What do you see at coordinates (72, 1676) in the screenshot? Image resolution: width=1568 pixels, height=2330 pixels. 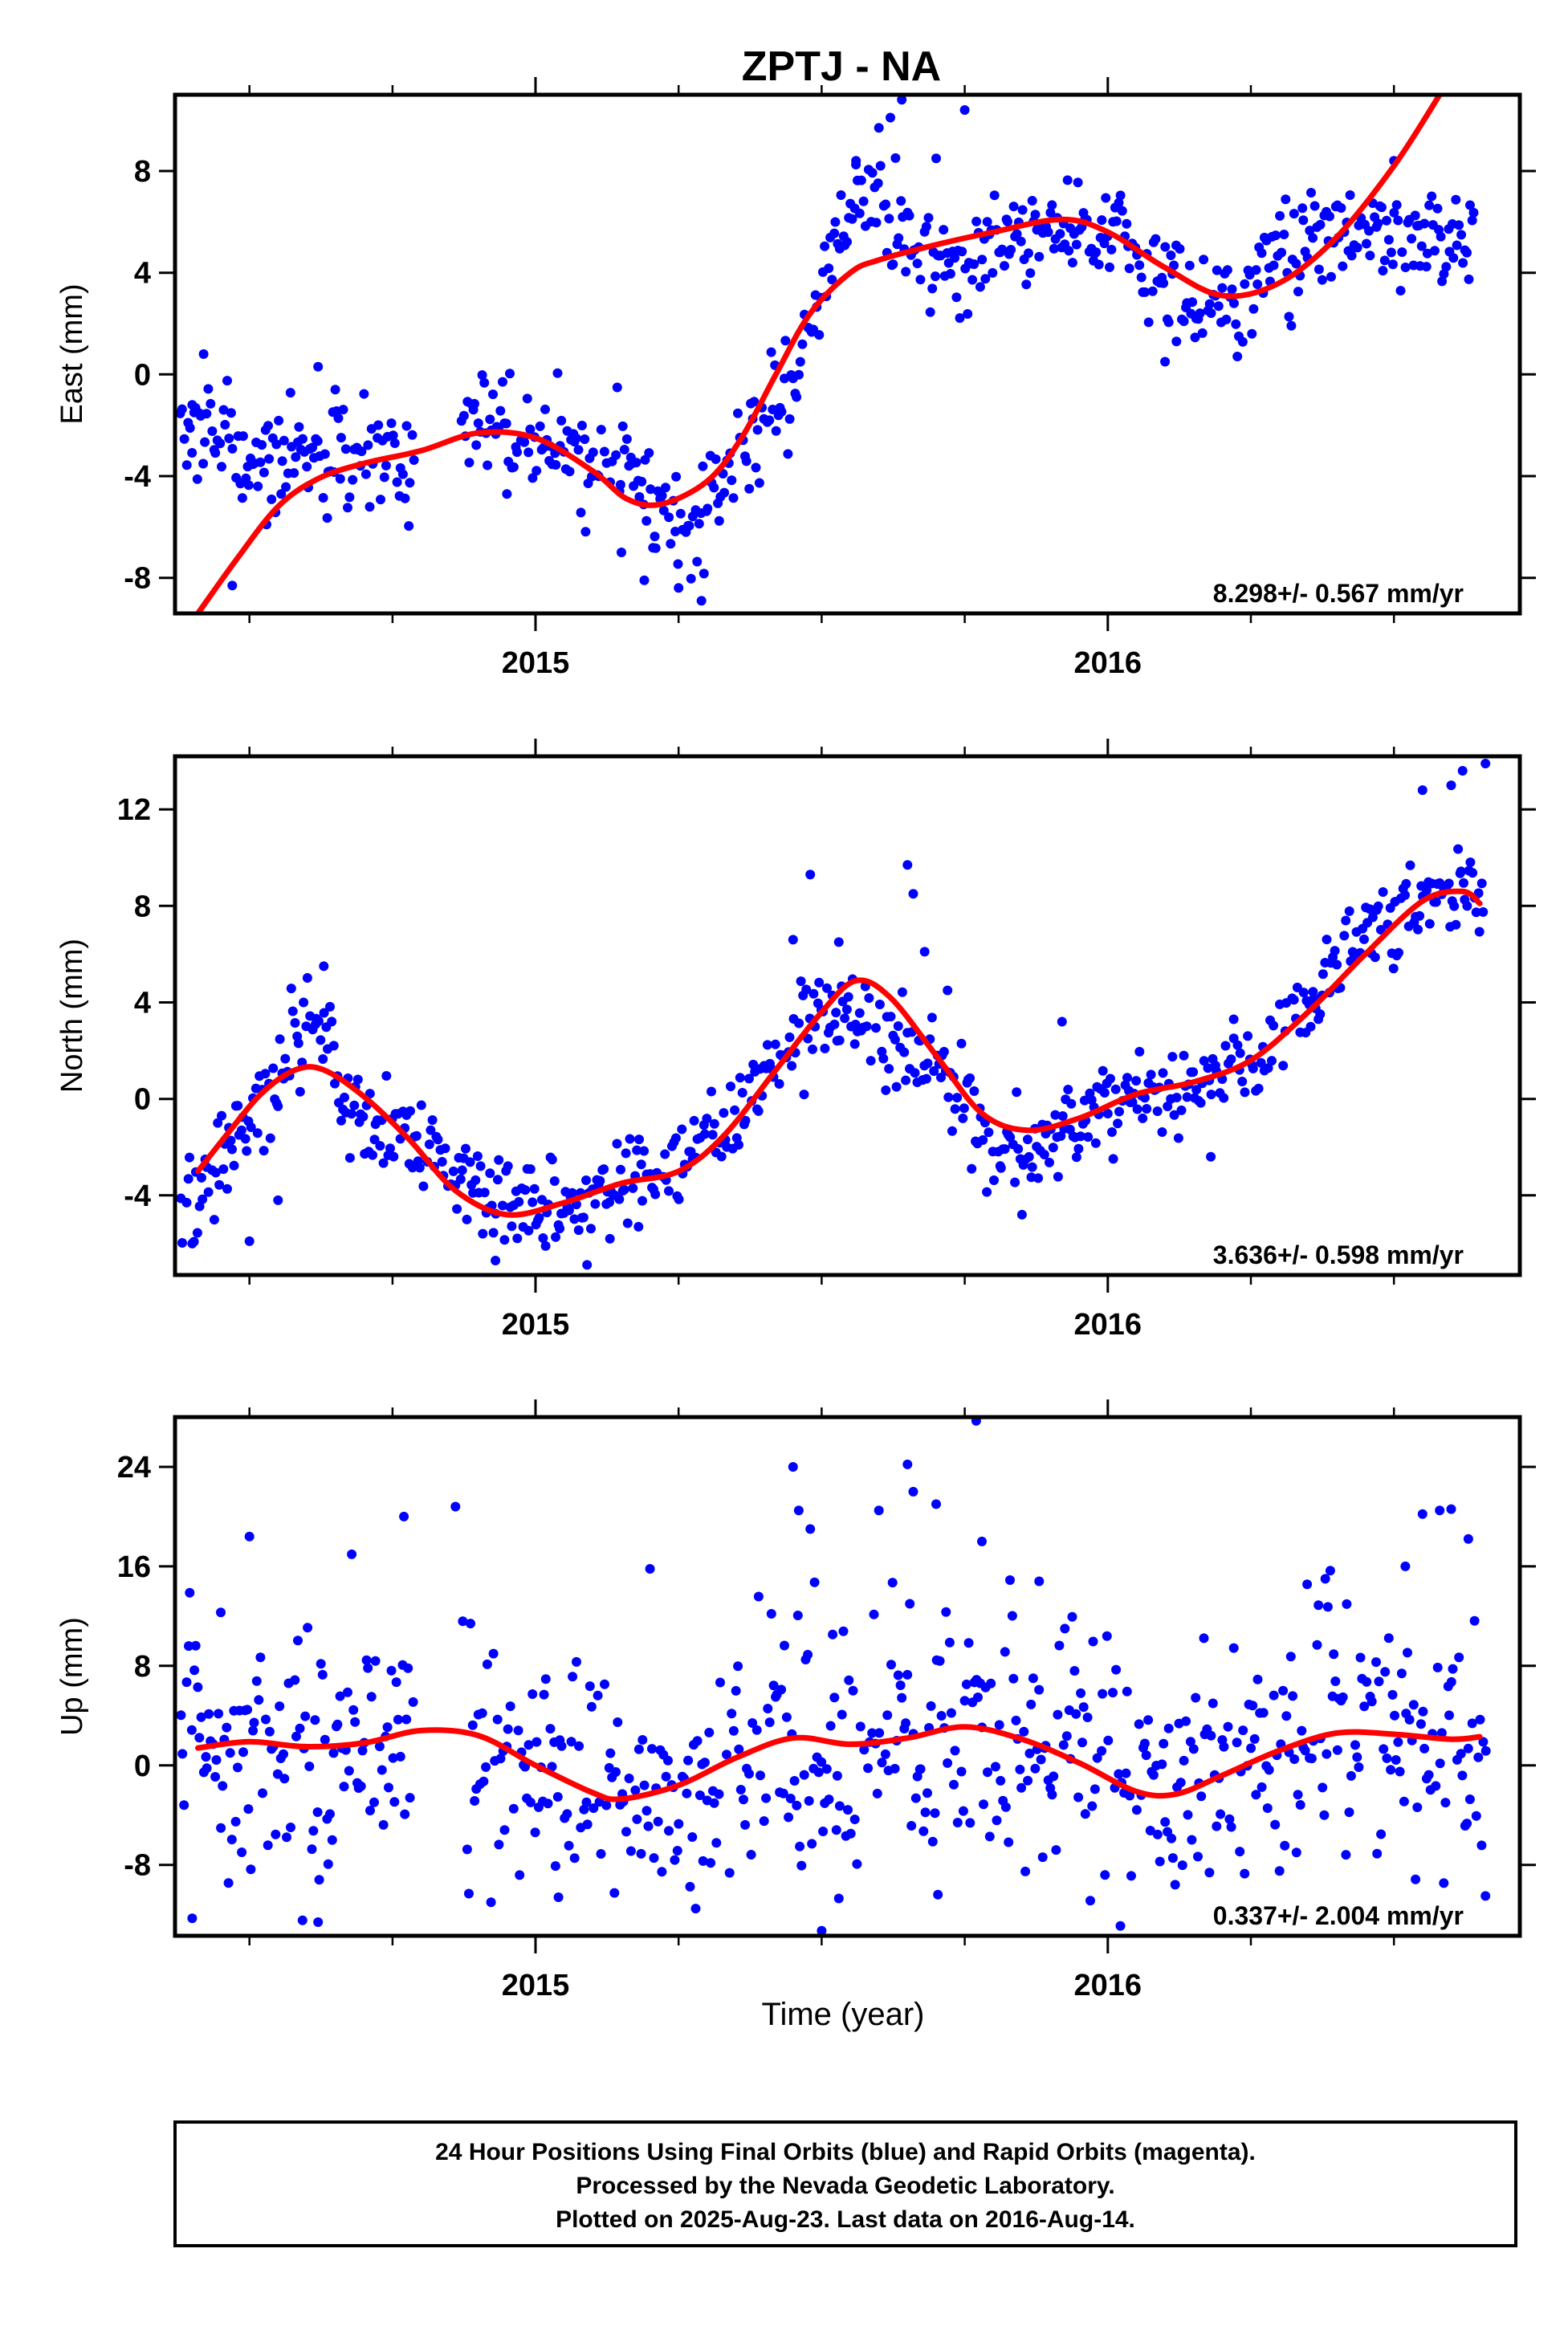 I see `up-y-axis-label: Up (mm)` at bounding box center [72, 1676].